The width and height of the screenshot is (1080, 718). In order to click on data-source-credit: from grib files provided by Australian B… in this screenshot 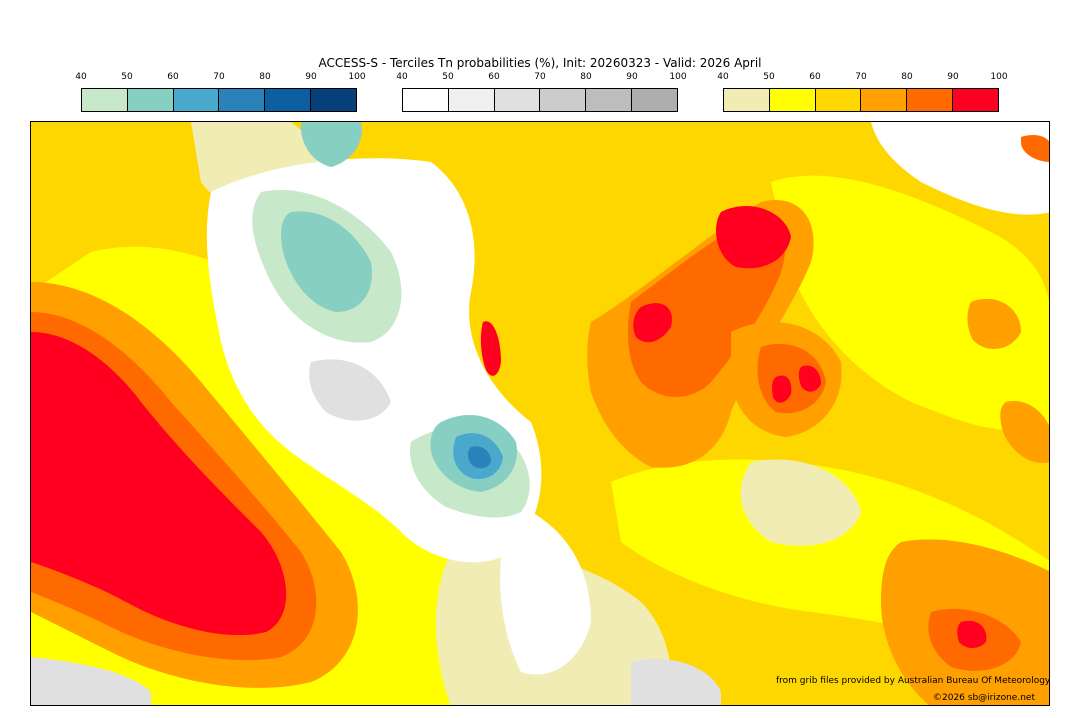, I will do `click(913, 681)`.